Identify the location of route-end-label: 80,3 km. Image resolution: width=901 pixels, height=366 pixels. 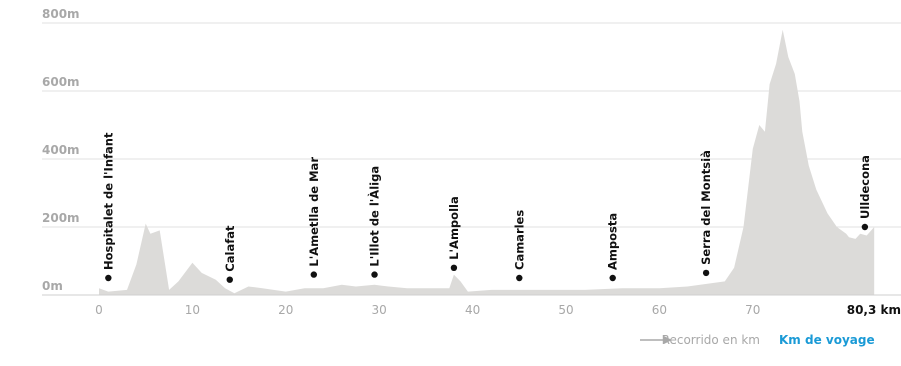
(874, 310).